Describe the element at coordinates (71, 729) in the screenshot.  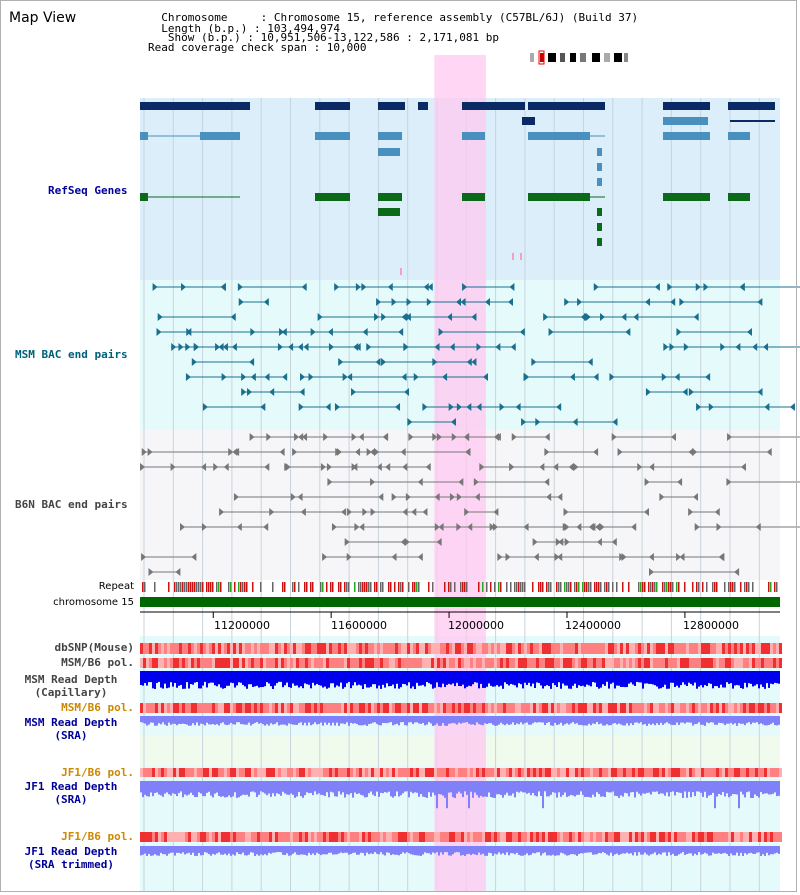
I see `msm-read-depth-sra-label: MSM Read Depth (SRA)` at that location.